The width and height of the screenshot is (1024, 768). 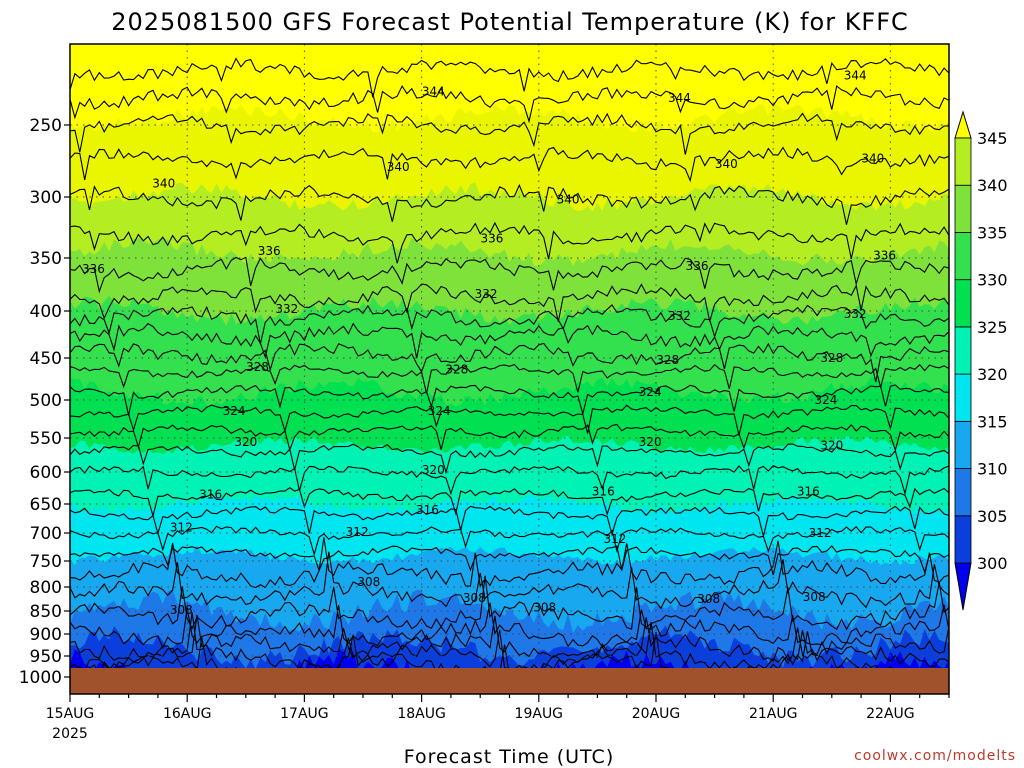 I want to click on x-tick-label: 17AUG, so click(x=304, y=714).